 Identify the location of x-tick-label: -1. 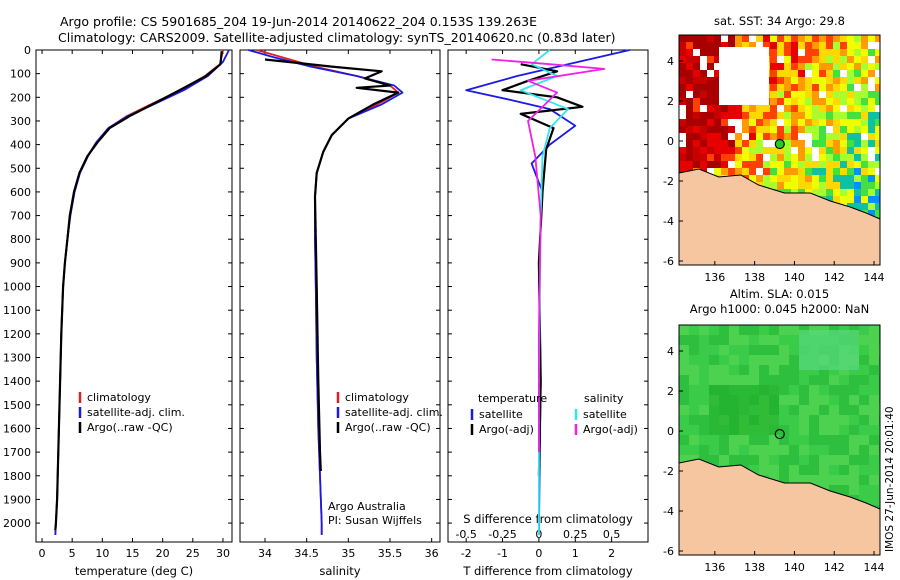
(502, 553).